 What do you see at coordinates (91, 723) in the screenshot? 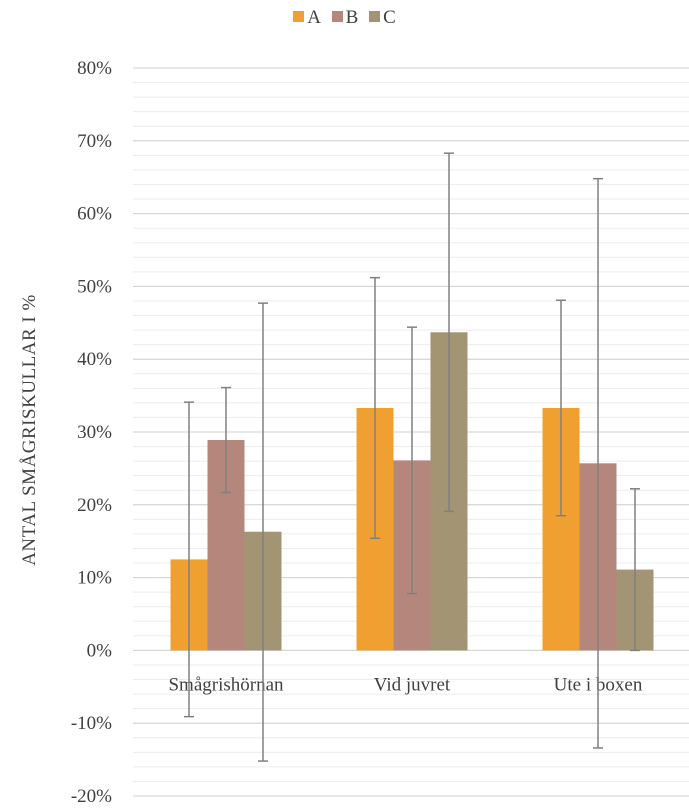
I see `y-tick-label: -10%` at bounding box center [91, 723].